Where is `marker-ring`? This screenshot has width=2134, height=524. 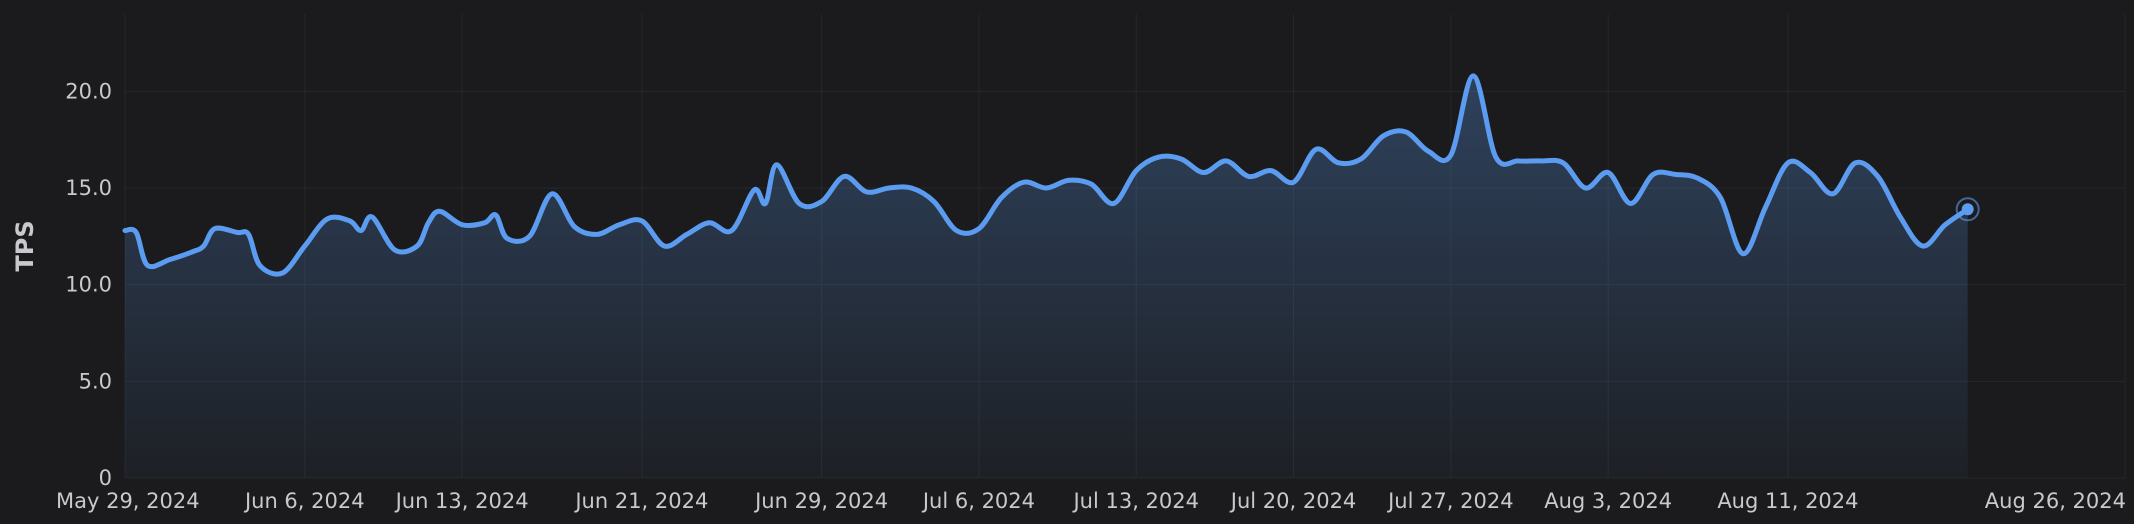
marker-ring is located at coordinates (1967, 209).